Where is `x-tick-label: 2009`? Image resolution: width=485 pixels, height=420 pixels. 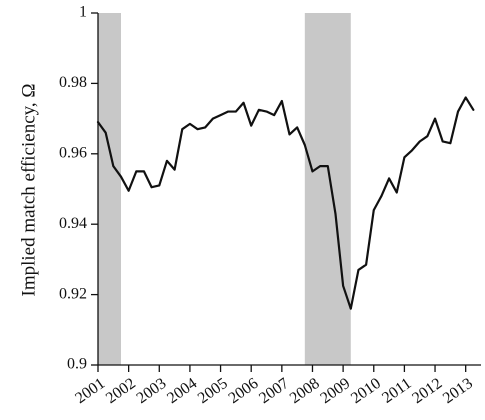
x-tick-label: 2009 is located at coordinates (335, 391).